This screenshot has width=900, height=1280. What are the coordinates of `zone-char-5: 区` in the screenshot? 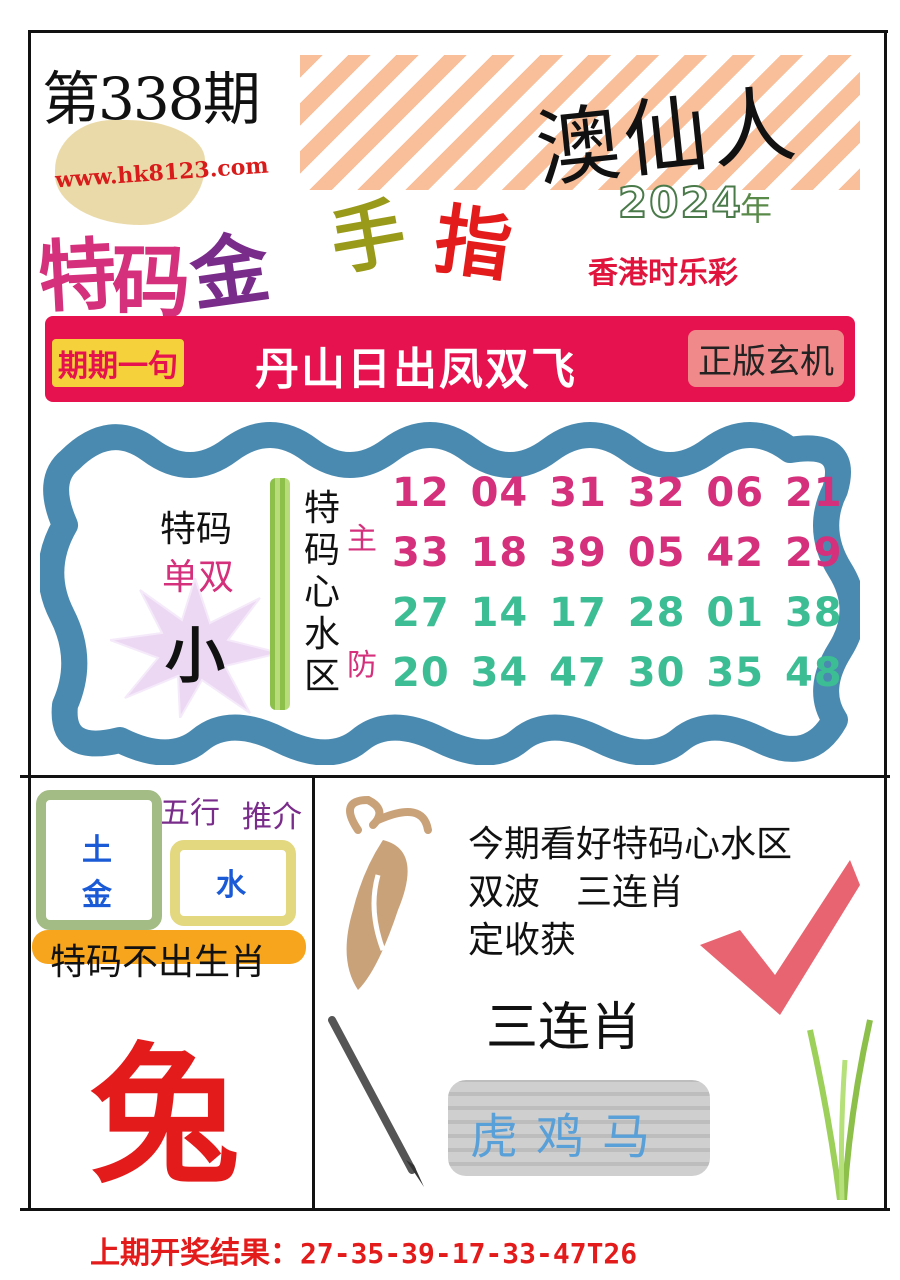 It's located at (321, 676).